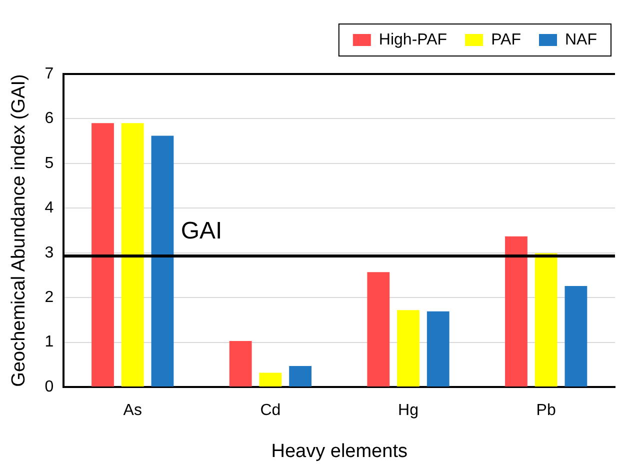  What do you see at coordinates (49, 163) in the screenshot?
I see `y-tick-label: 5` at bounding box center [49, 163].